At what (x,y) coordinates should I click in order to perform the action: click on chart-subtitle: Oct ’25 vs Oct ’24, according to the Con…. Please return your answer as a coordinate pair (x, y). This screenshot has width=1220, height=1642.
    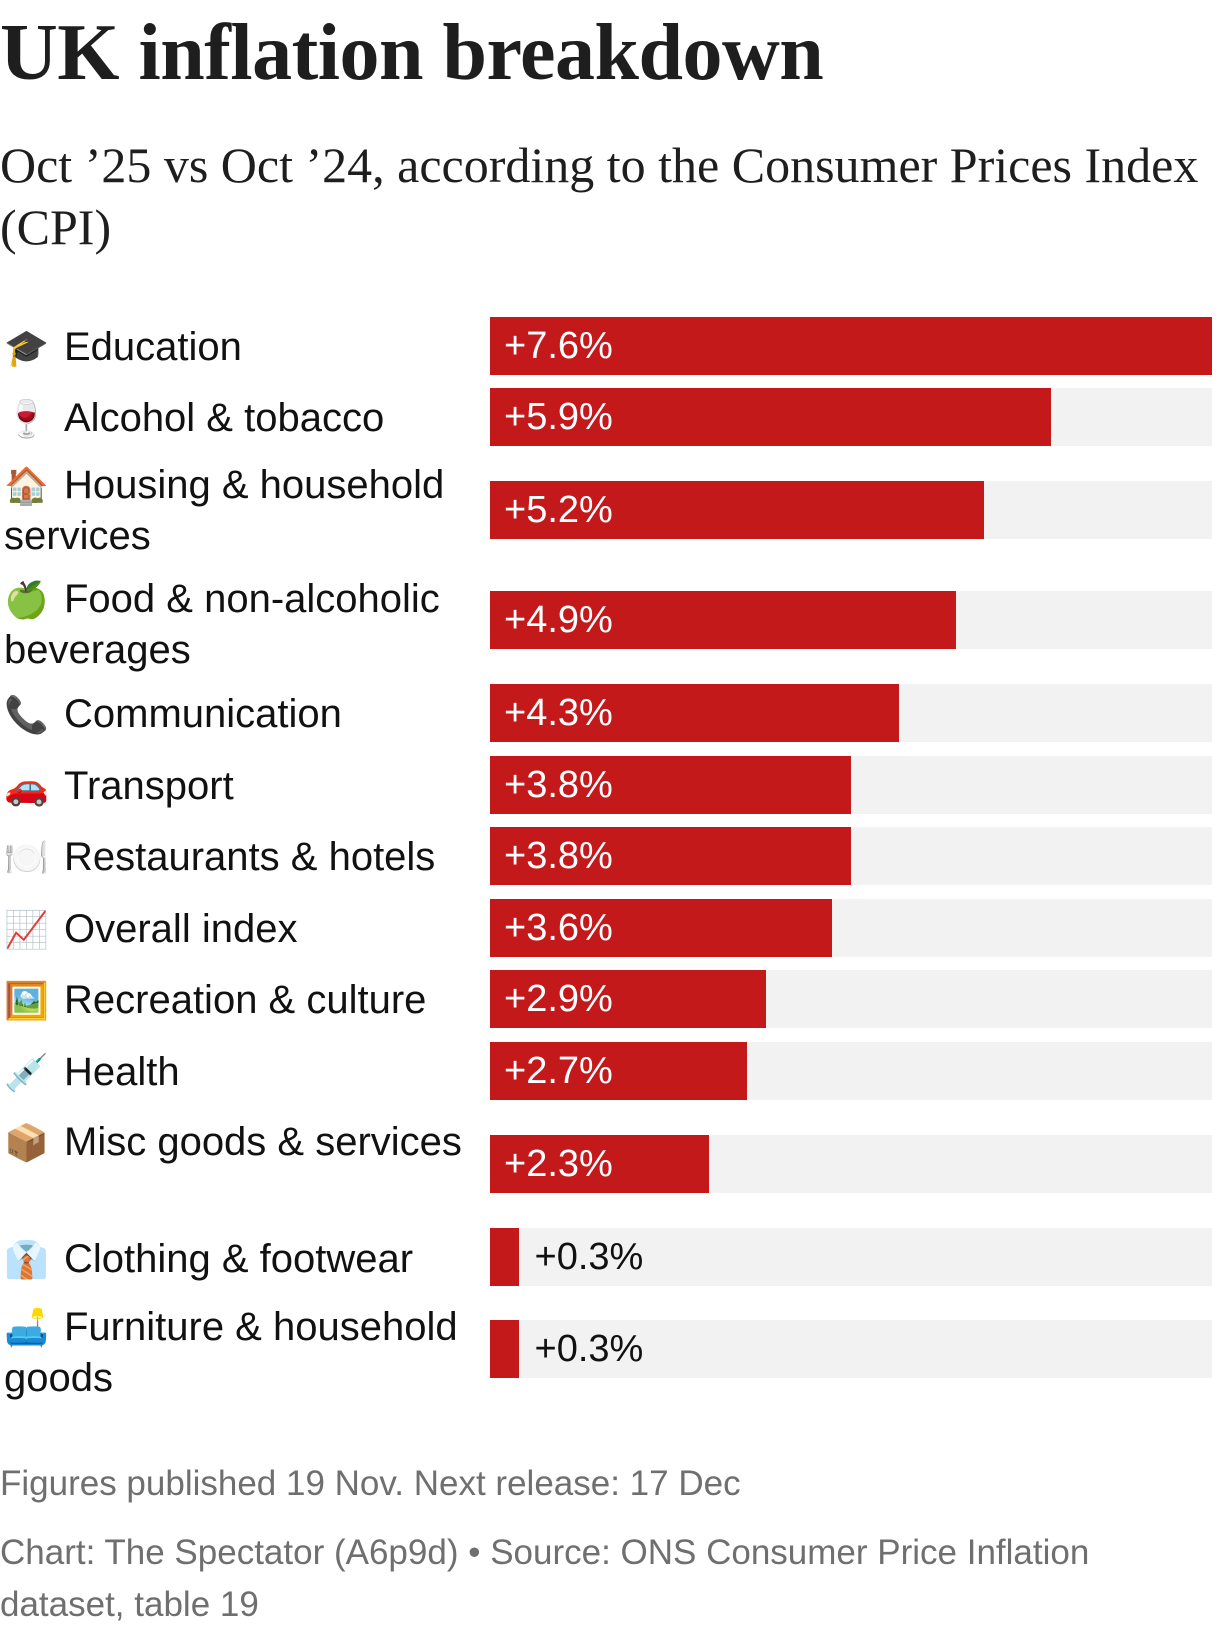
    Looking at the image, I should click on (599, 196).